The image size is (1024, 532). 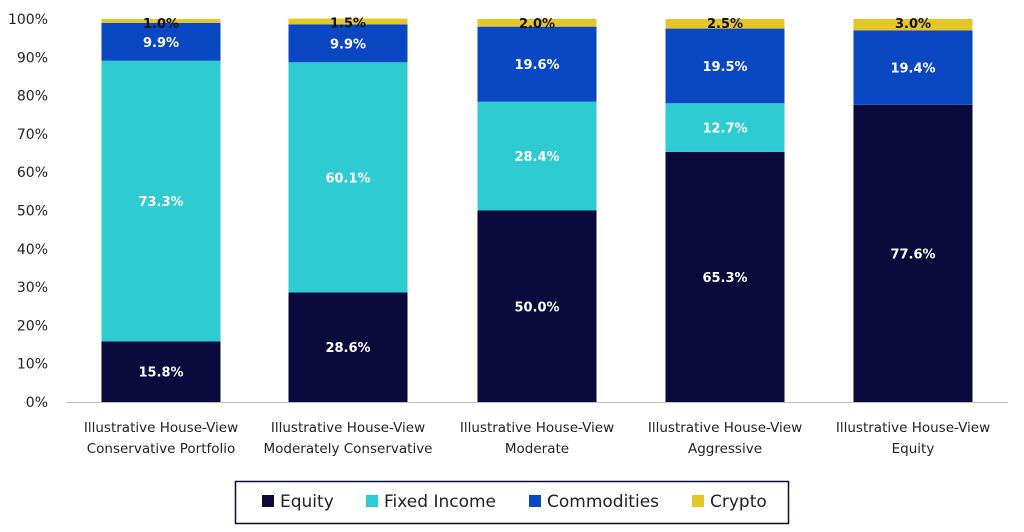 I want to click on data-label: 3.0%, so click(x=913, y=24).